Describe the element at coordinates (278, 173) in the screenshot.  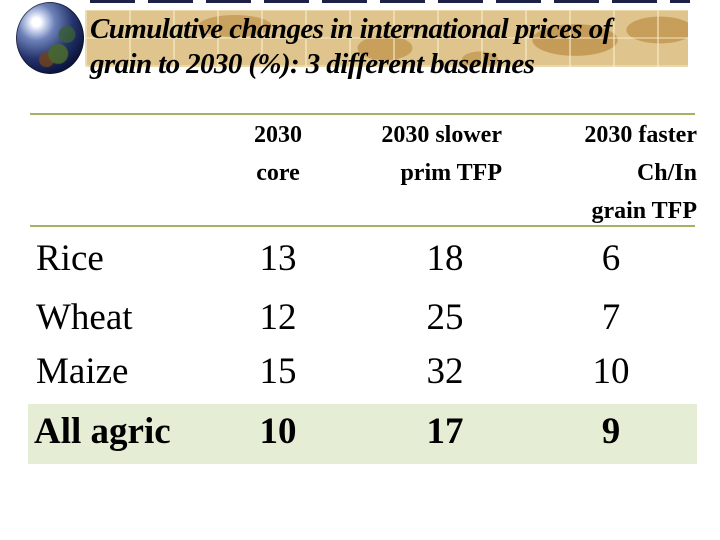
I see `column-header-line: core` at that location.